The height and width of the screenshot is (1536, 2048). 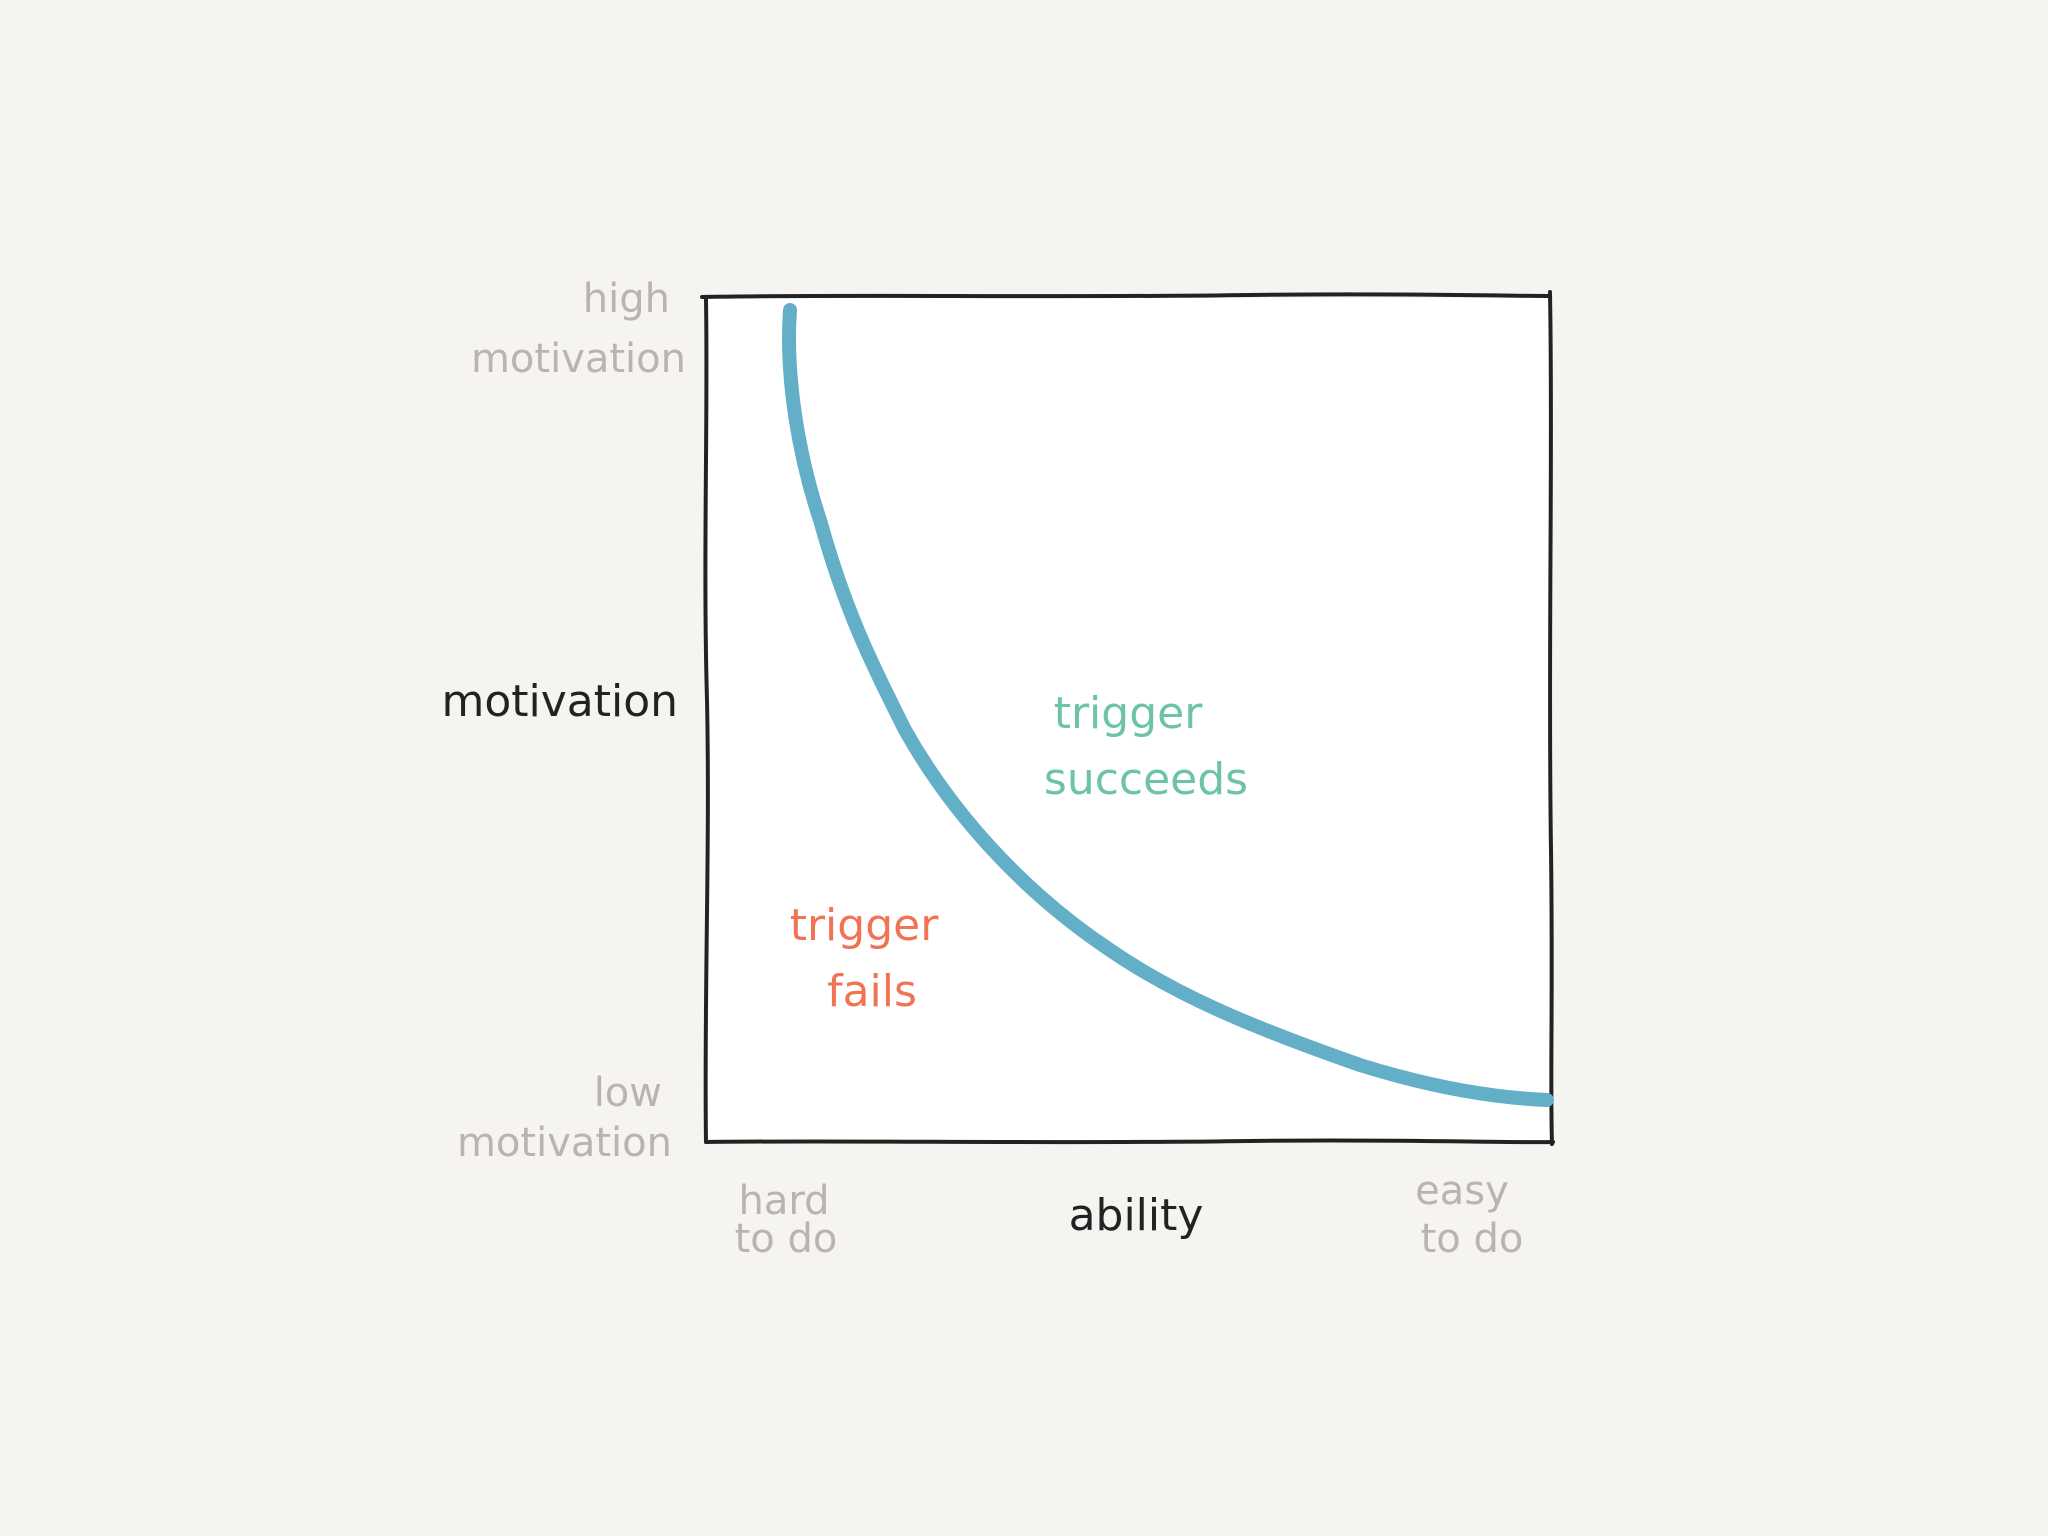 I want to click on frame-top, so click(x=1126, y=295).